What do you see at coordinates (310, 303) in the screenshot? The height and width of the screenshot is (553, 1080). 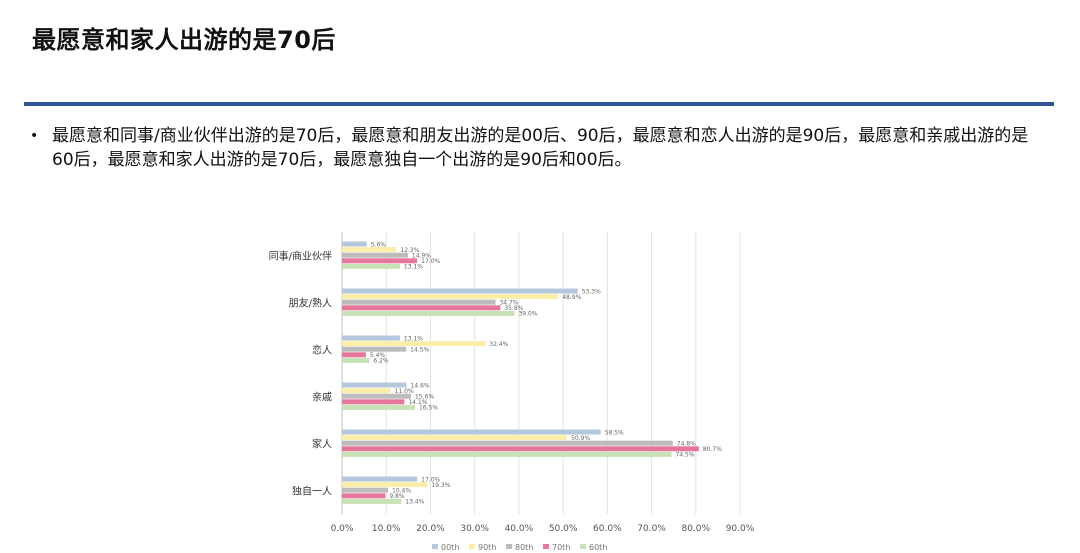 I see `category-label: 朋友/熟人` at bounding box center [310, 303].